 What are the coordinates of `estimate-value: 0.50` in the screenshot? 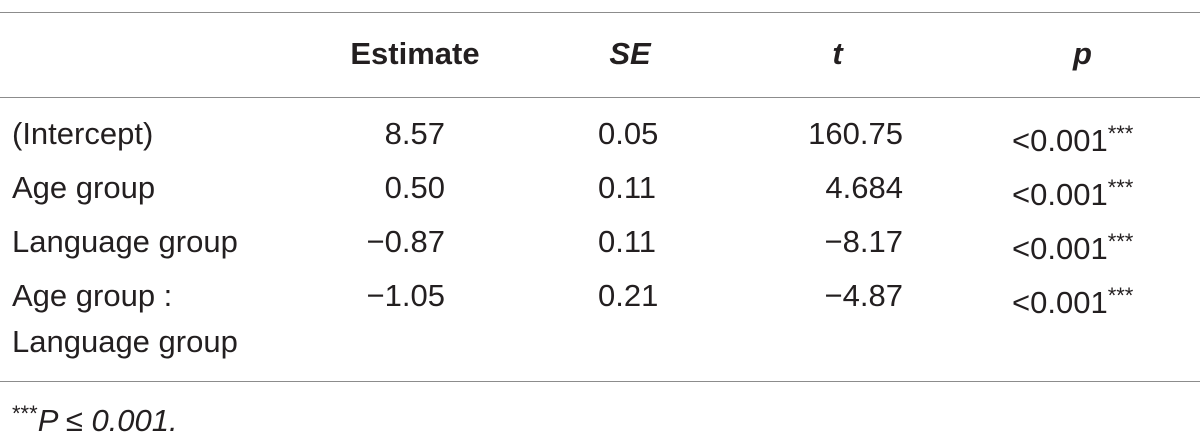 It's located at (414, 187).